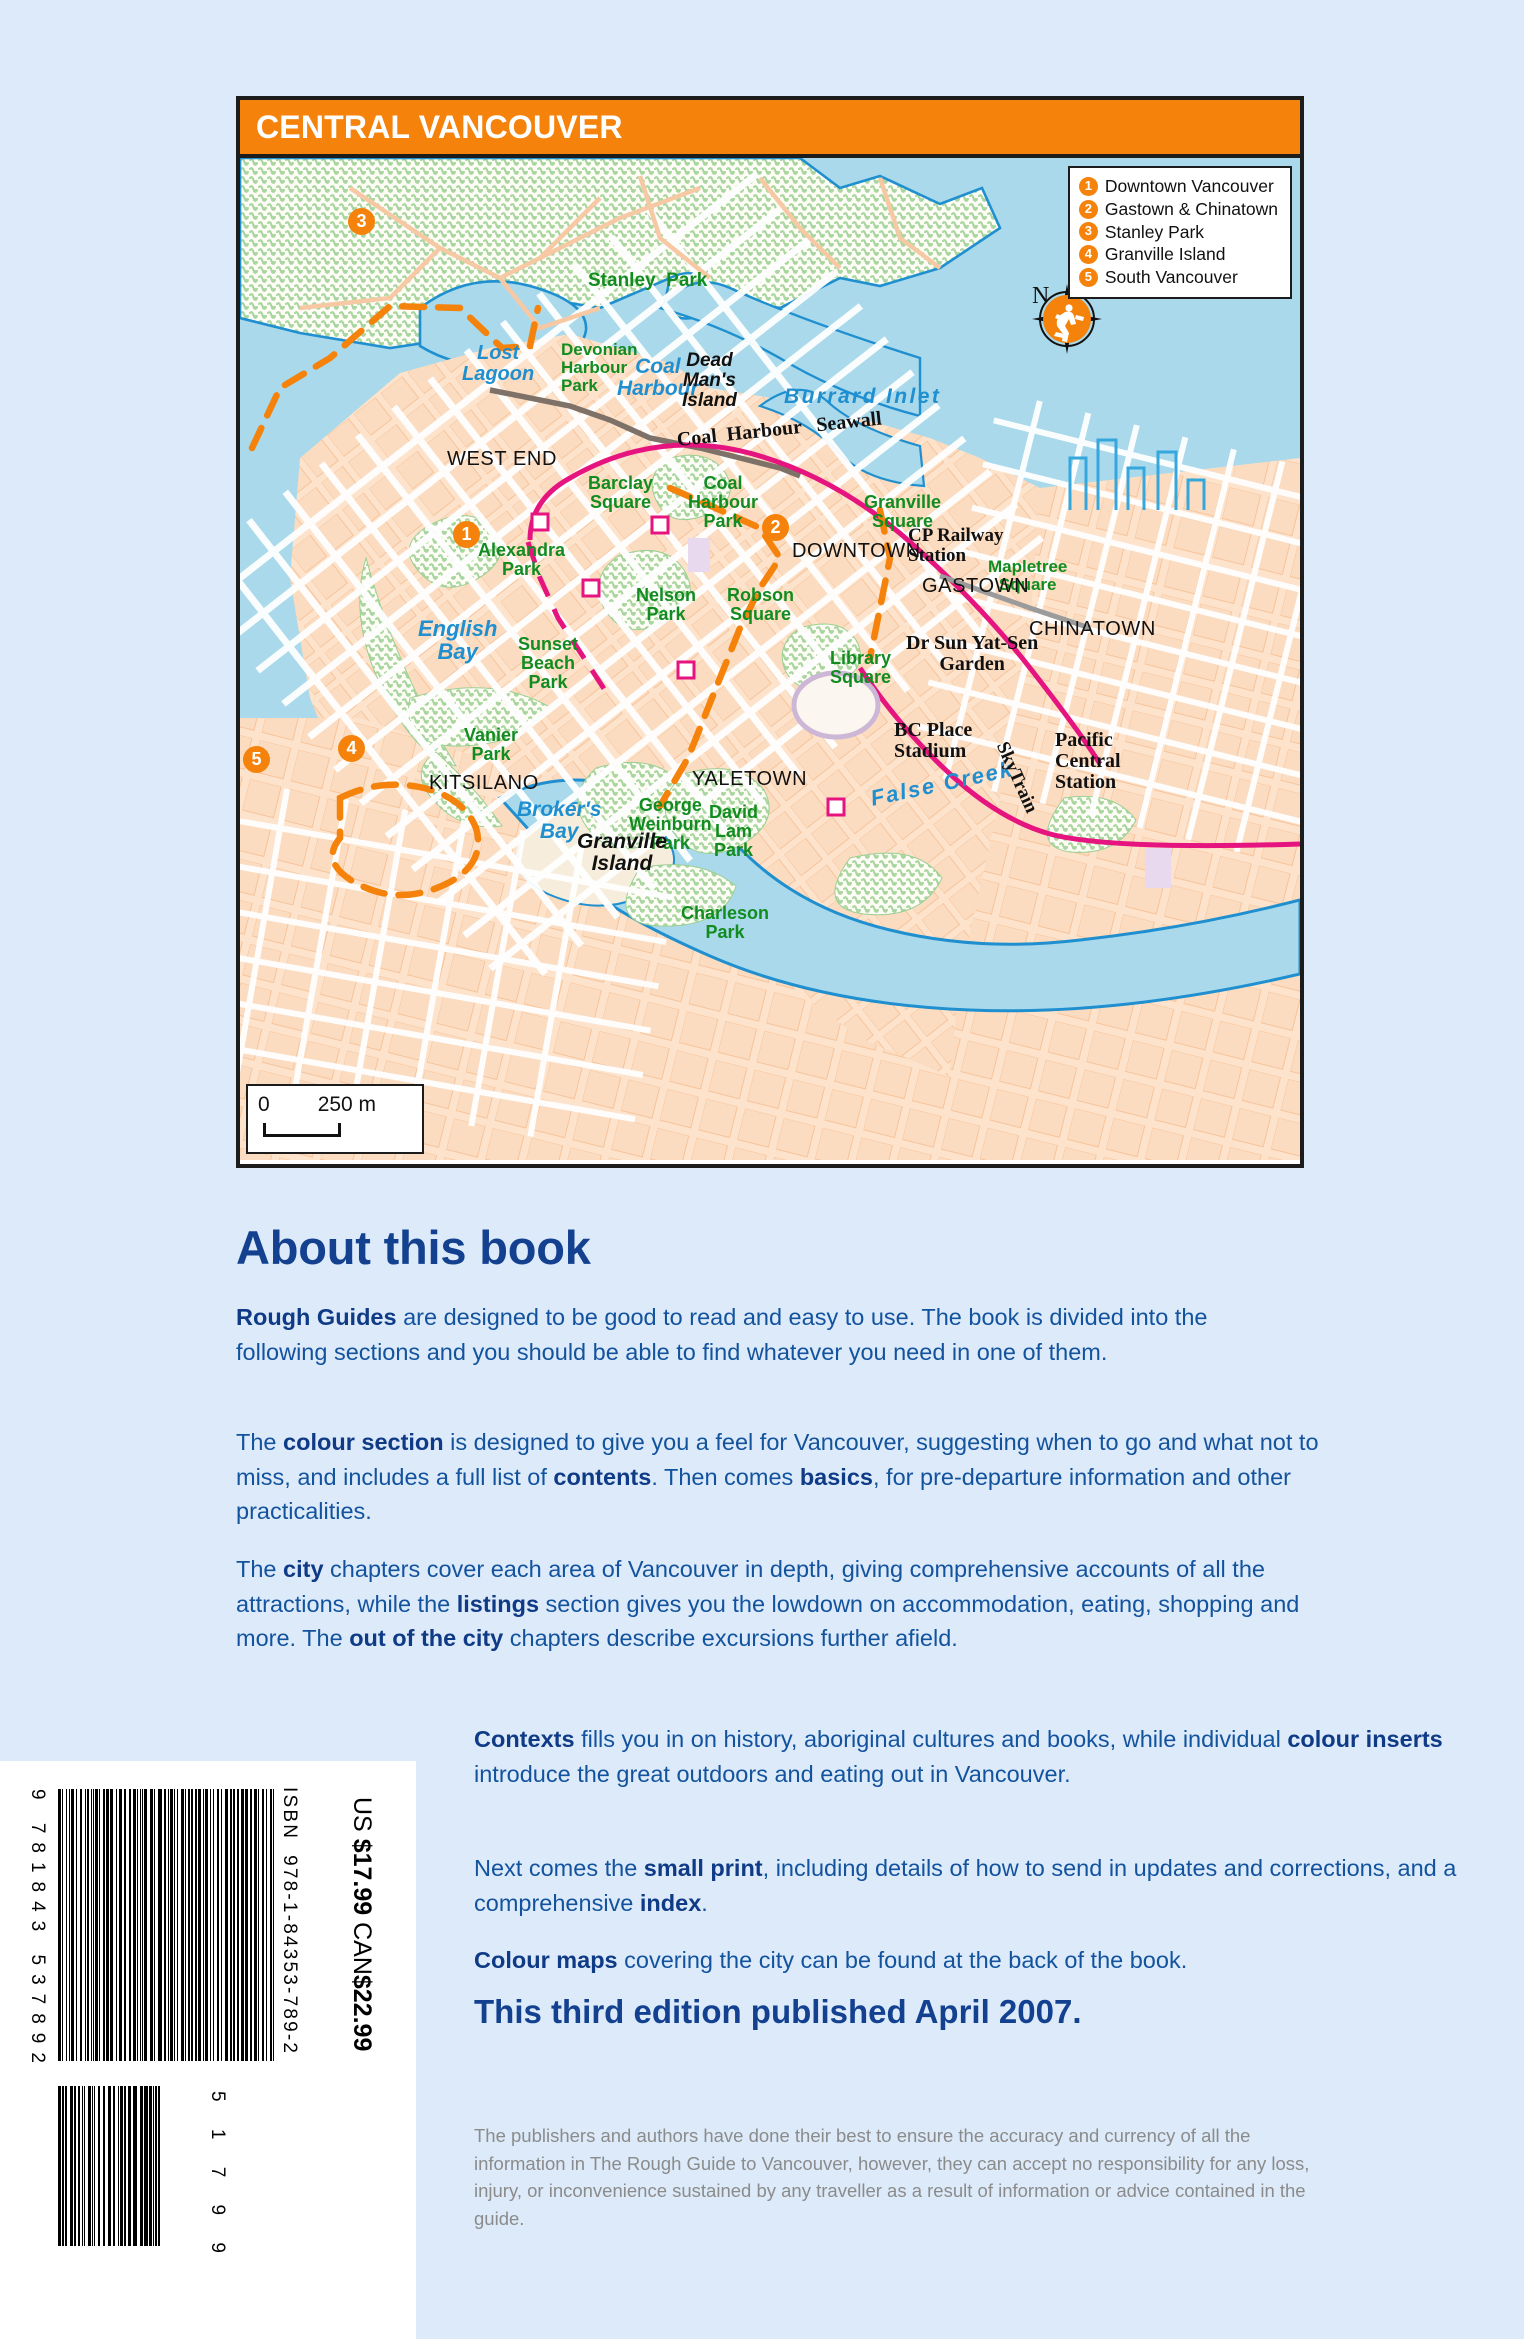  I want to click on map-marker-3: 3, so click(361, 221).